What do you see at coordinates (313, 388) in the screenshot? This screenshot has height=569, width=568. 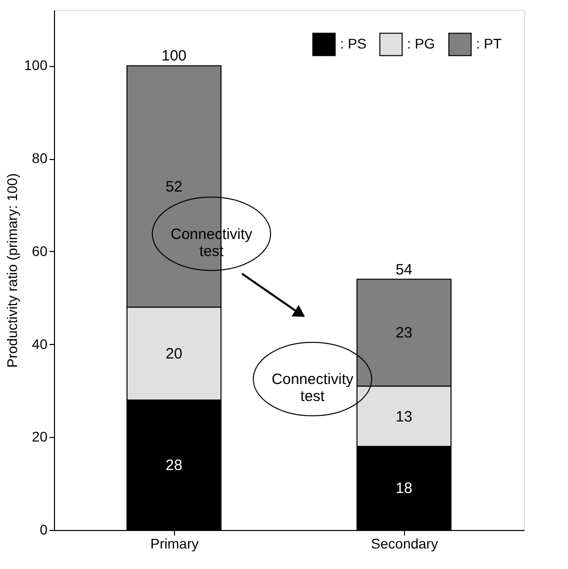 I see `annotation: Connectivity test` at bounding box center [313, 388].